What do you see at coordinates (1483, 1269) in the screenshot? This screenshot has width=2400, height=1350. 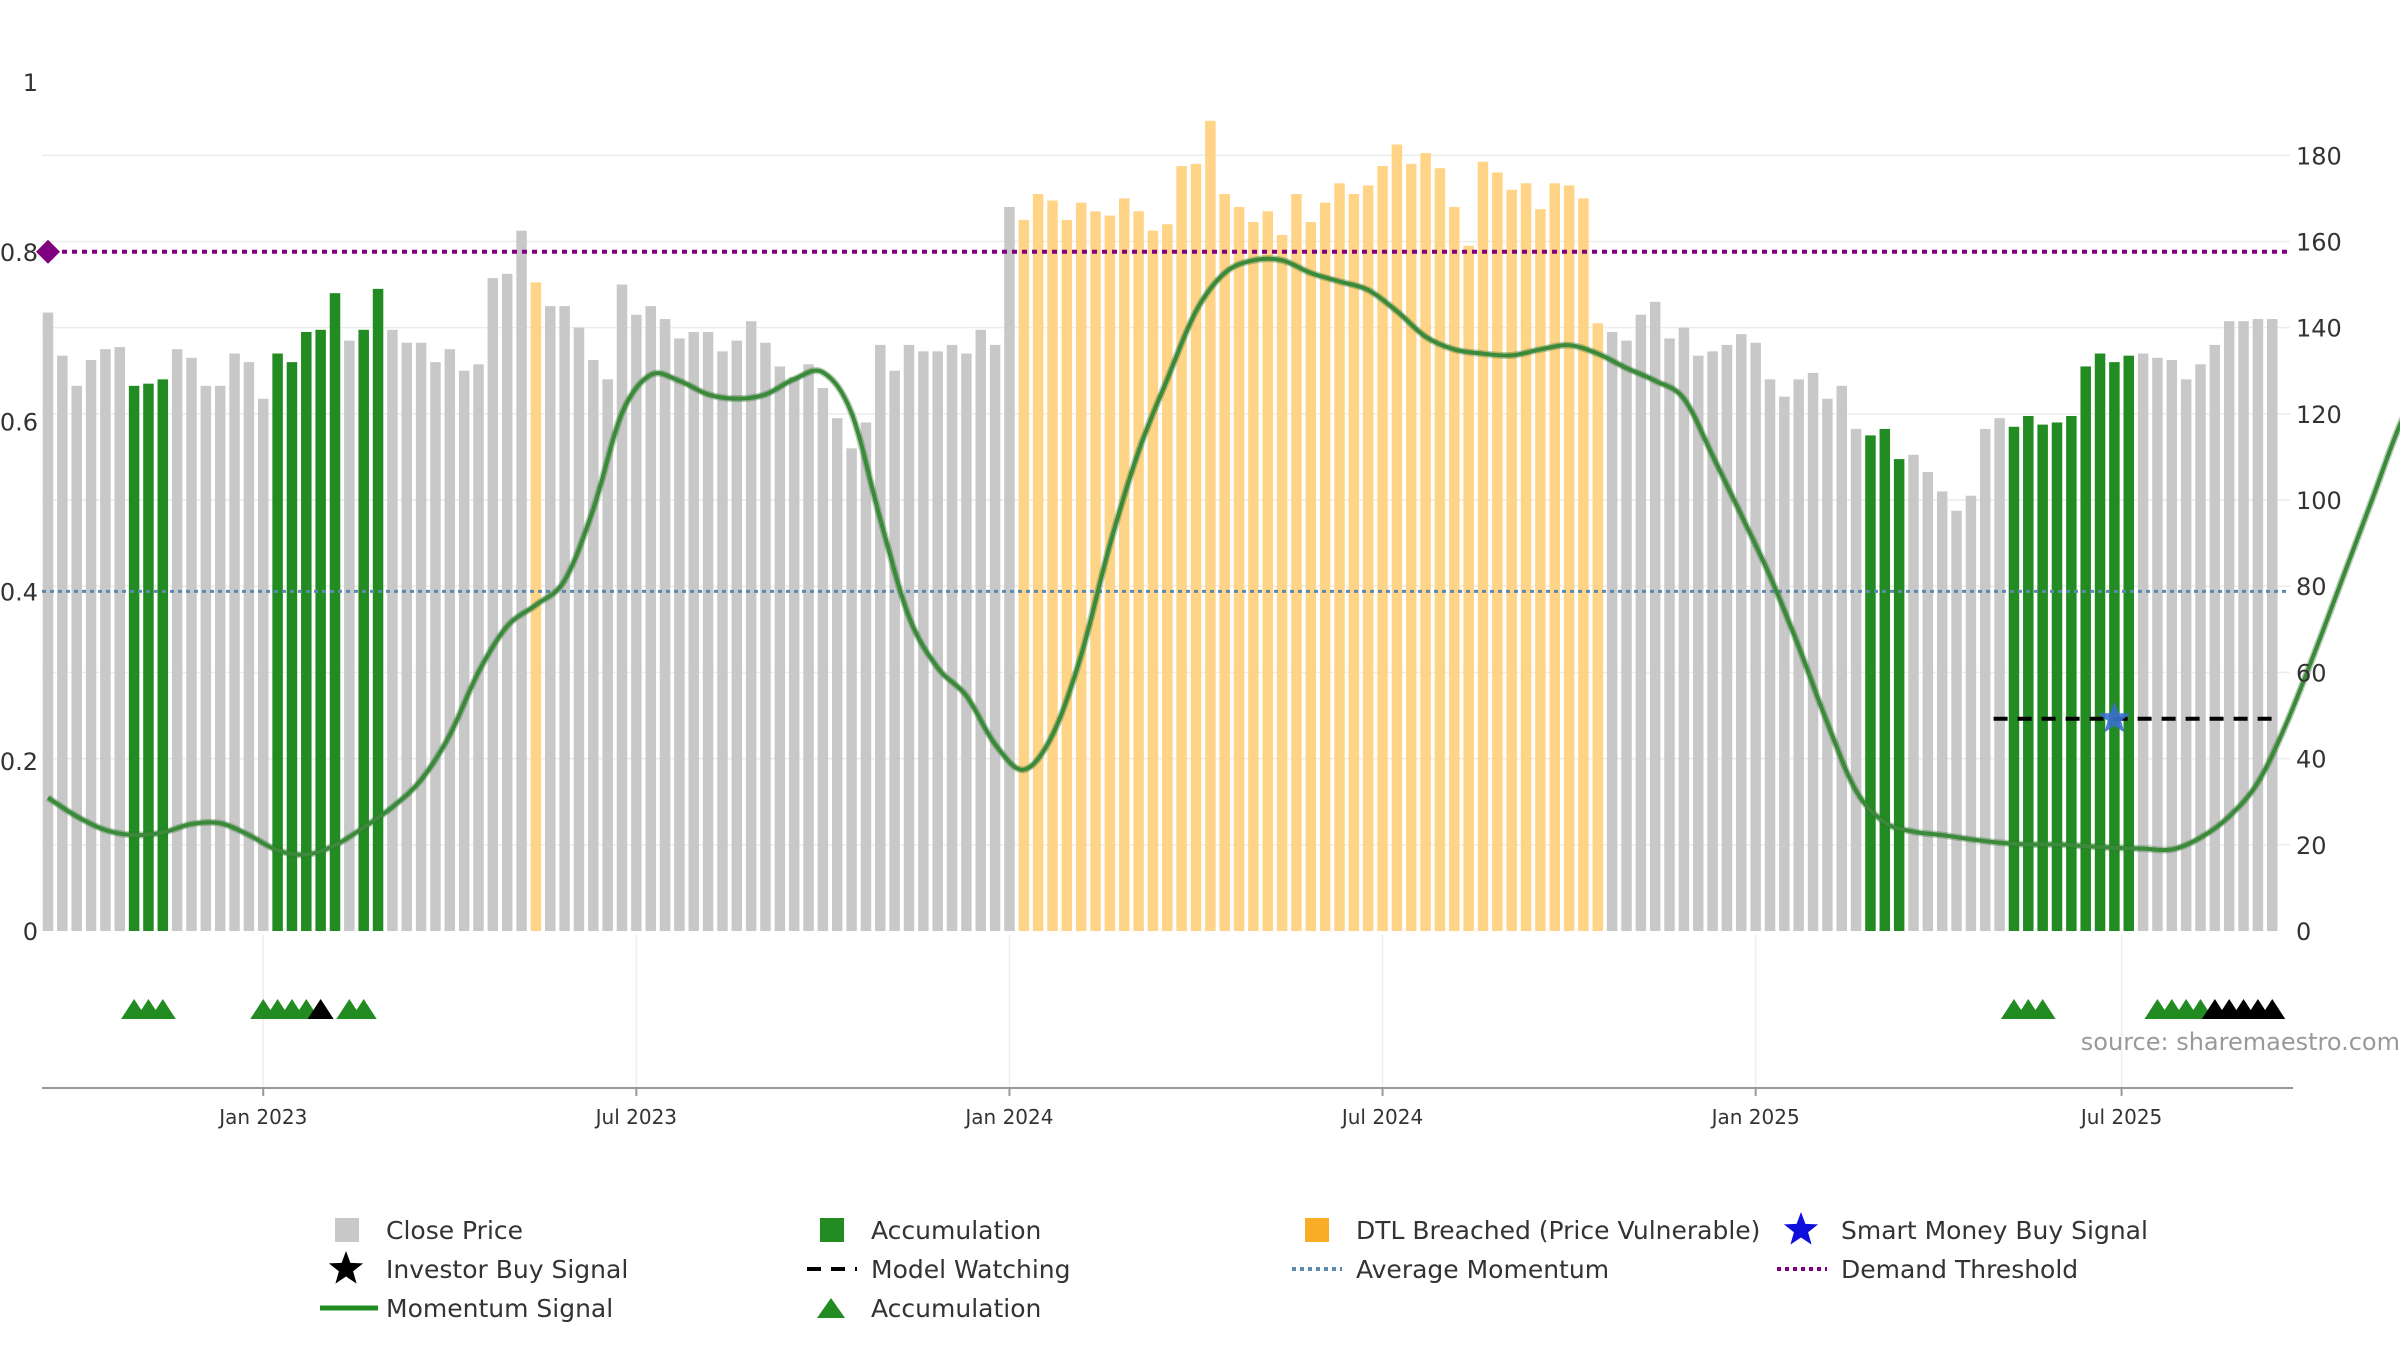 I see `legend-label: Average Momentum` at bounding box center [1483, 1269].